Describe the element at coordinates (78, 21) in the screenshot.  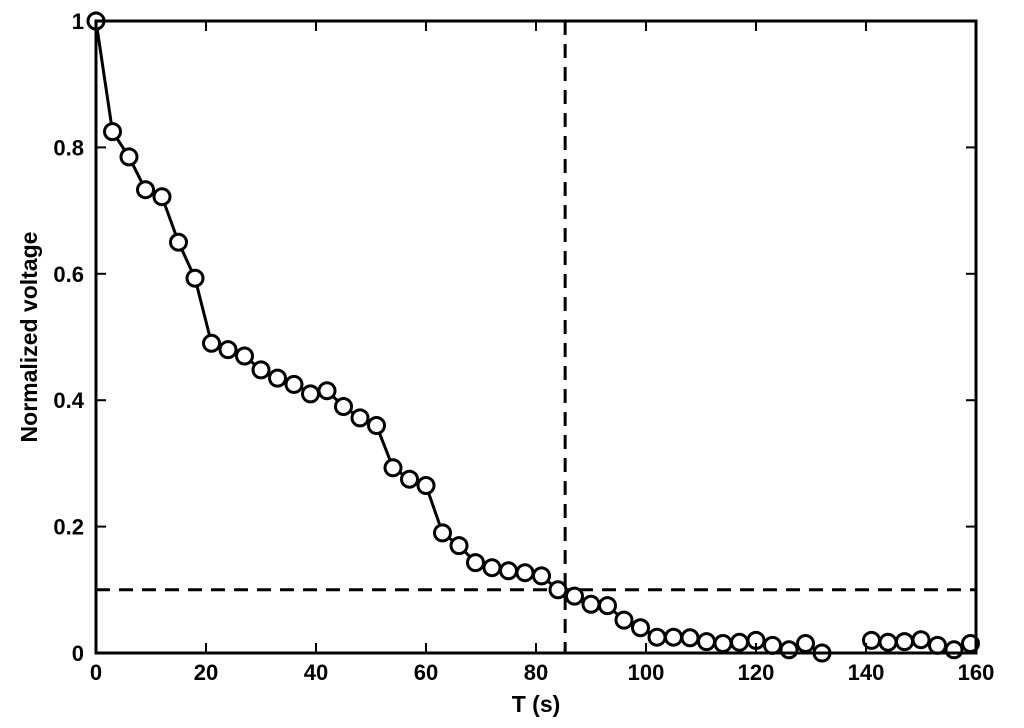
I see `y-tick-label: 1` at that location.